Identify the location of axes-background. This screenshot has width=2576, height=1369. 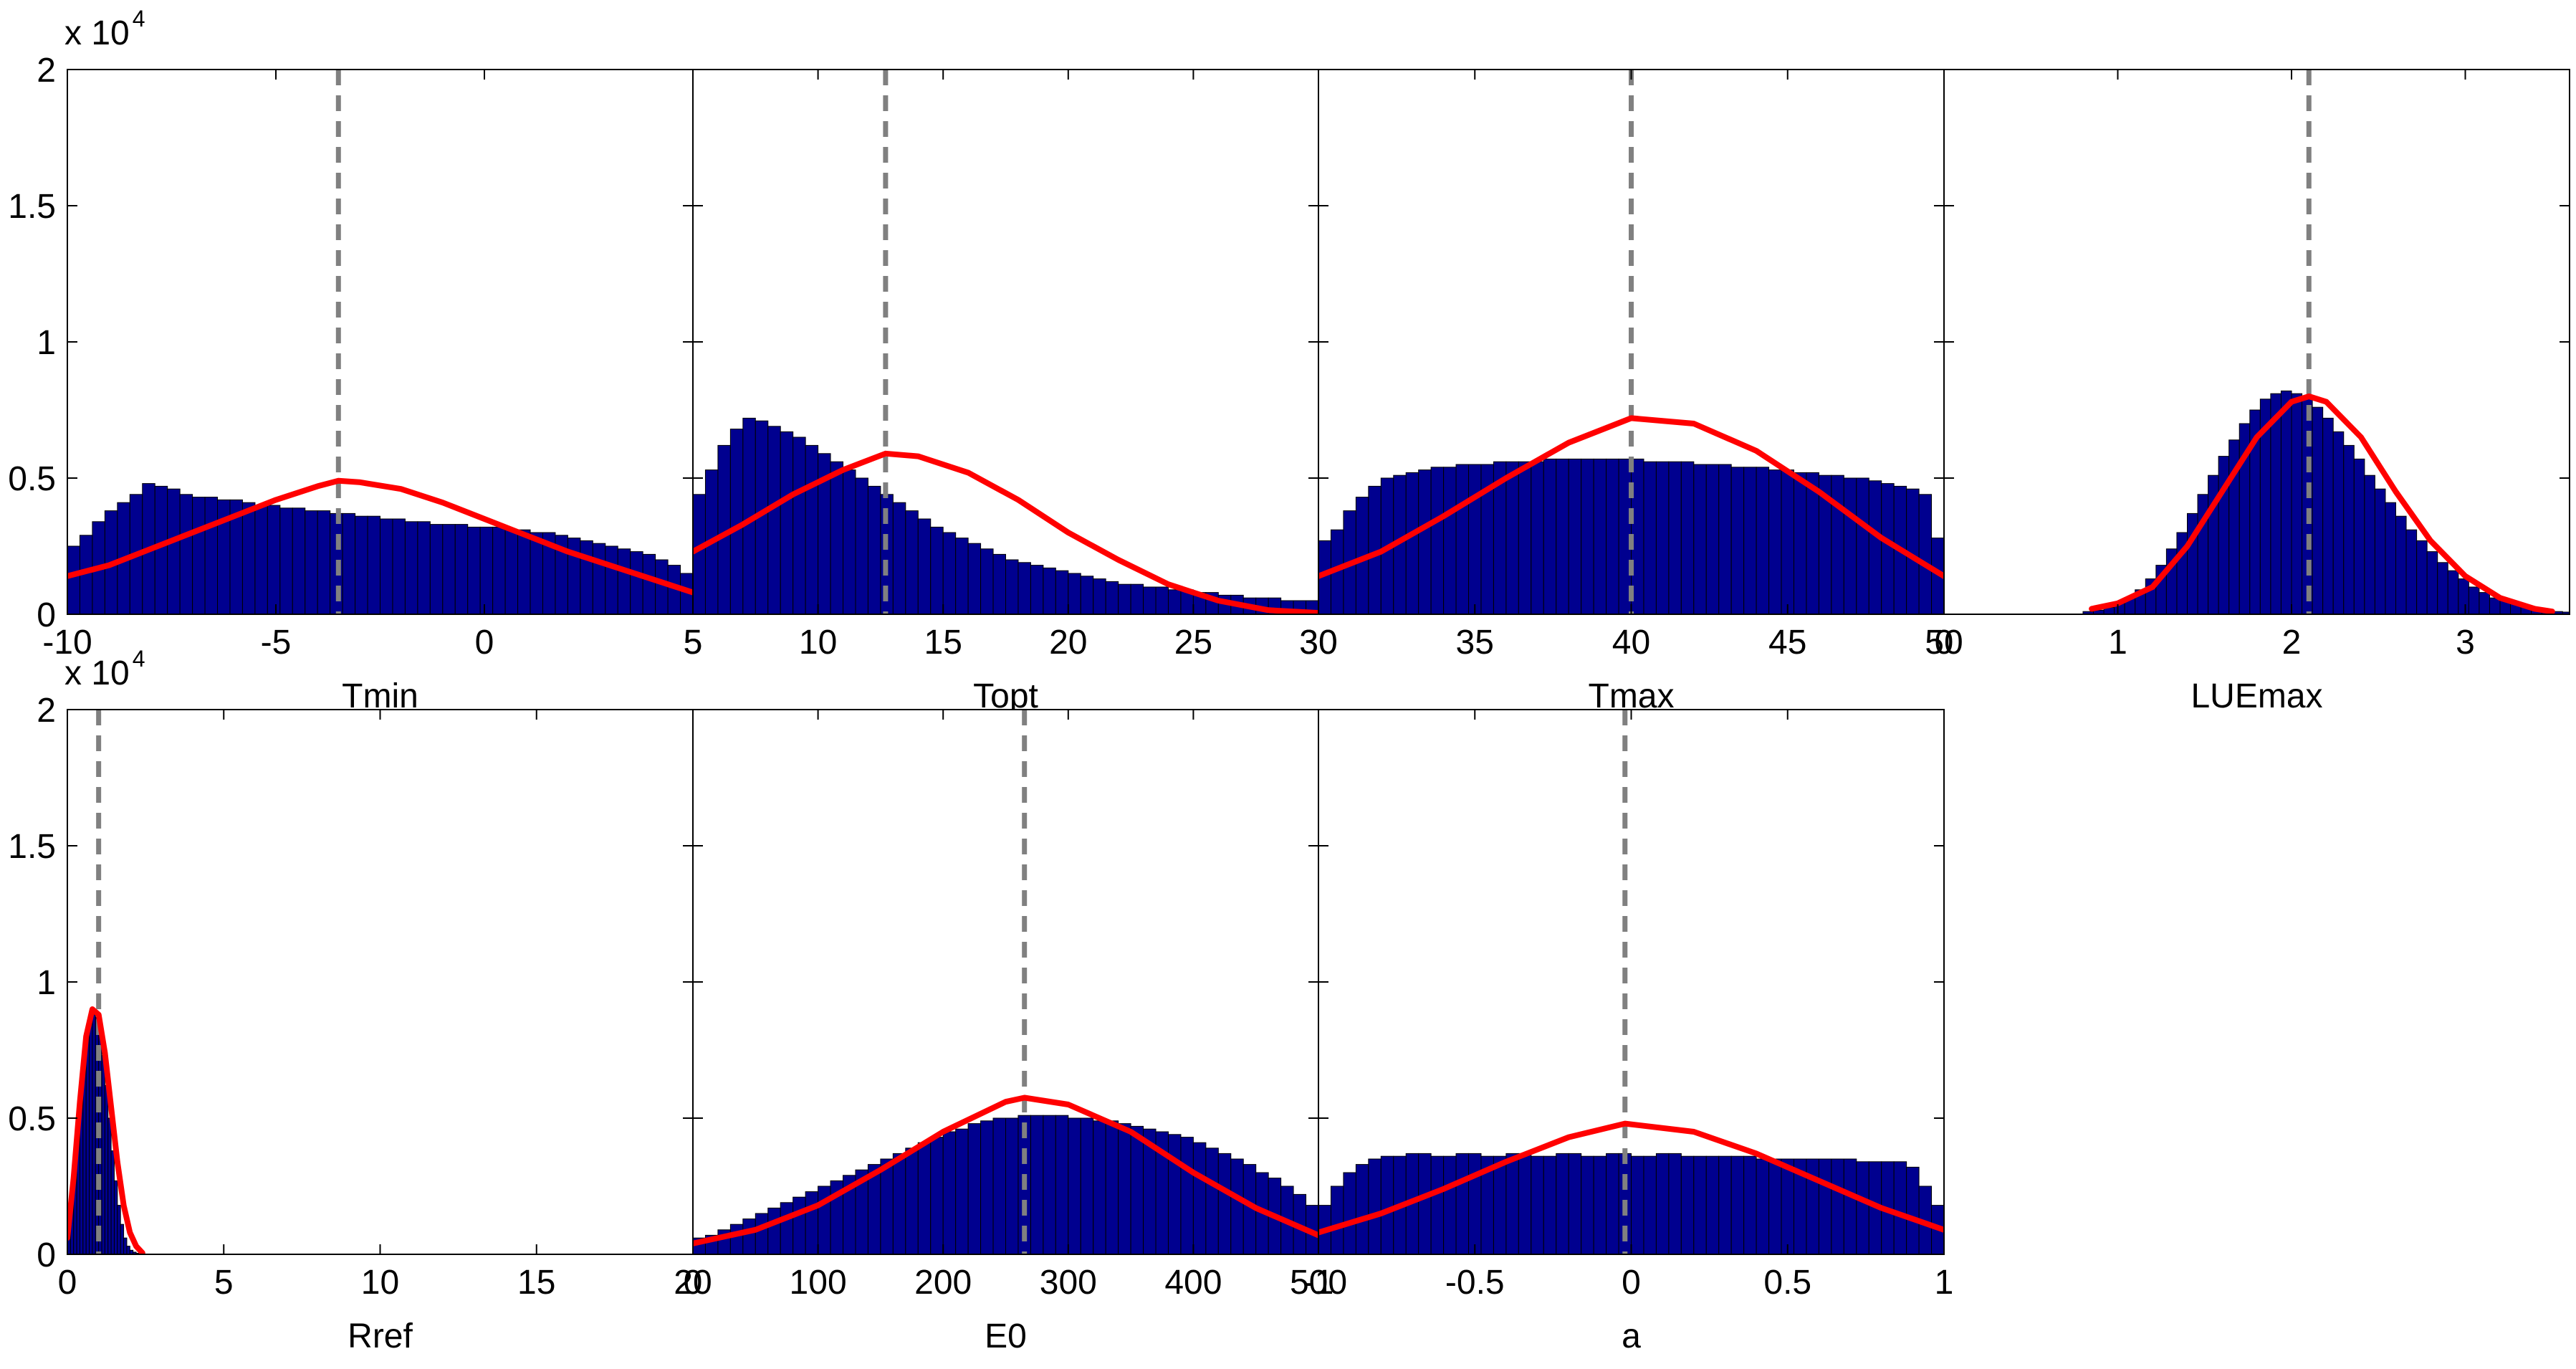
(380, 982).